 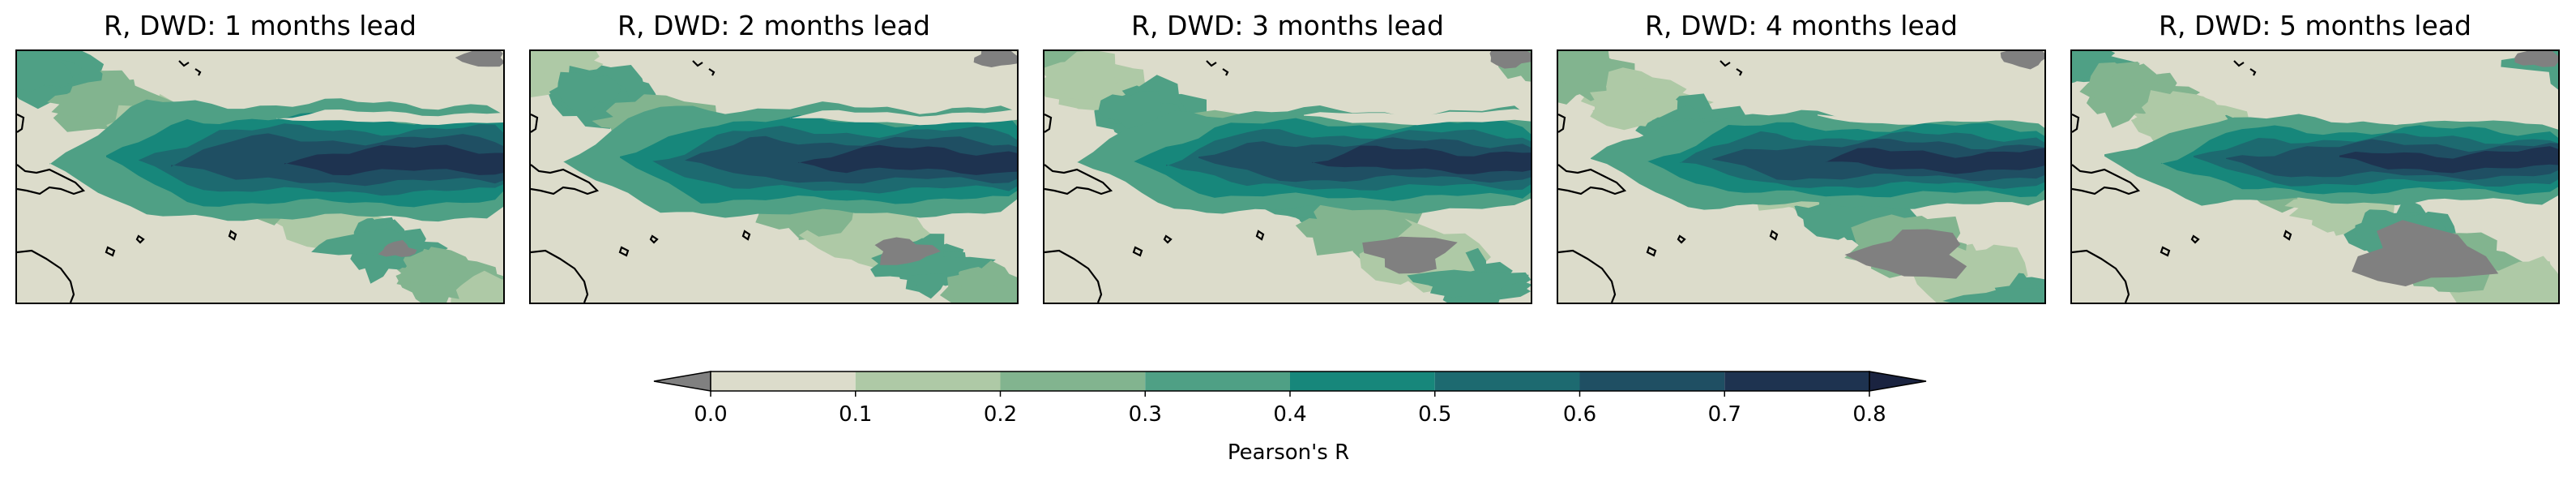 What do you see at coordinates (260, 25) in the screenshot?
I see `panel-title-1: R, DWD: 1 months lead` at bounding box center [260, 25].